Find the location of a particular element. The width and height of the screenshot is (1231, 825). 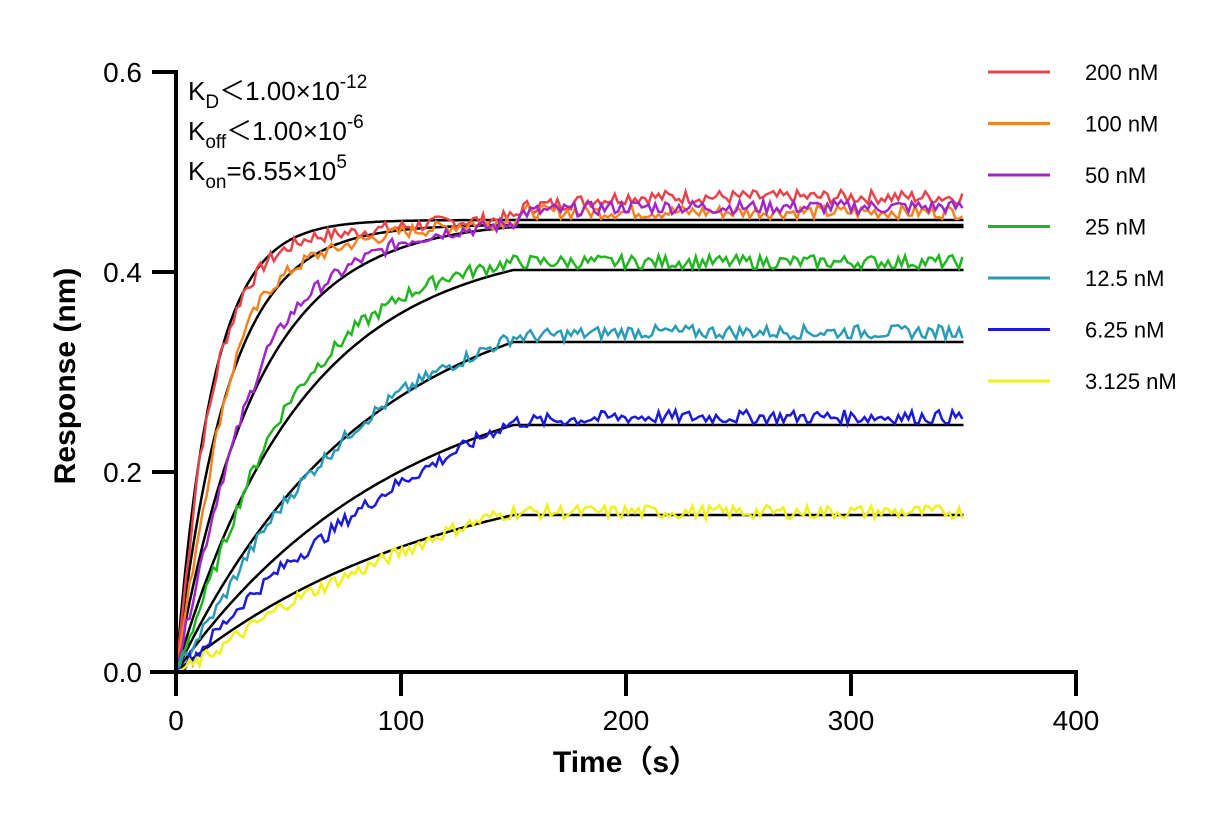

y-tick-label: 0.0 is located at coordinates (122, 672).